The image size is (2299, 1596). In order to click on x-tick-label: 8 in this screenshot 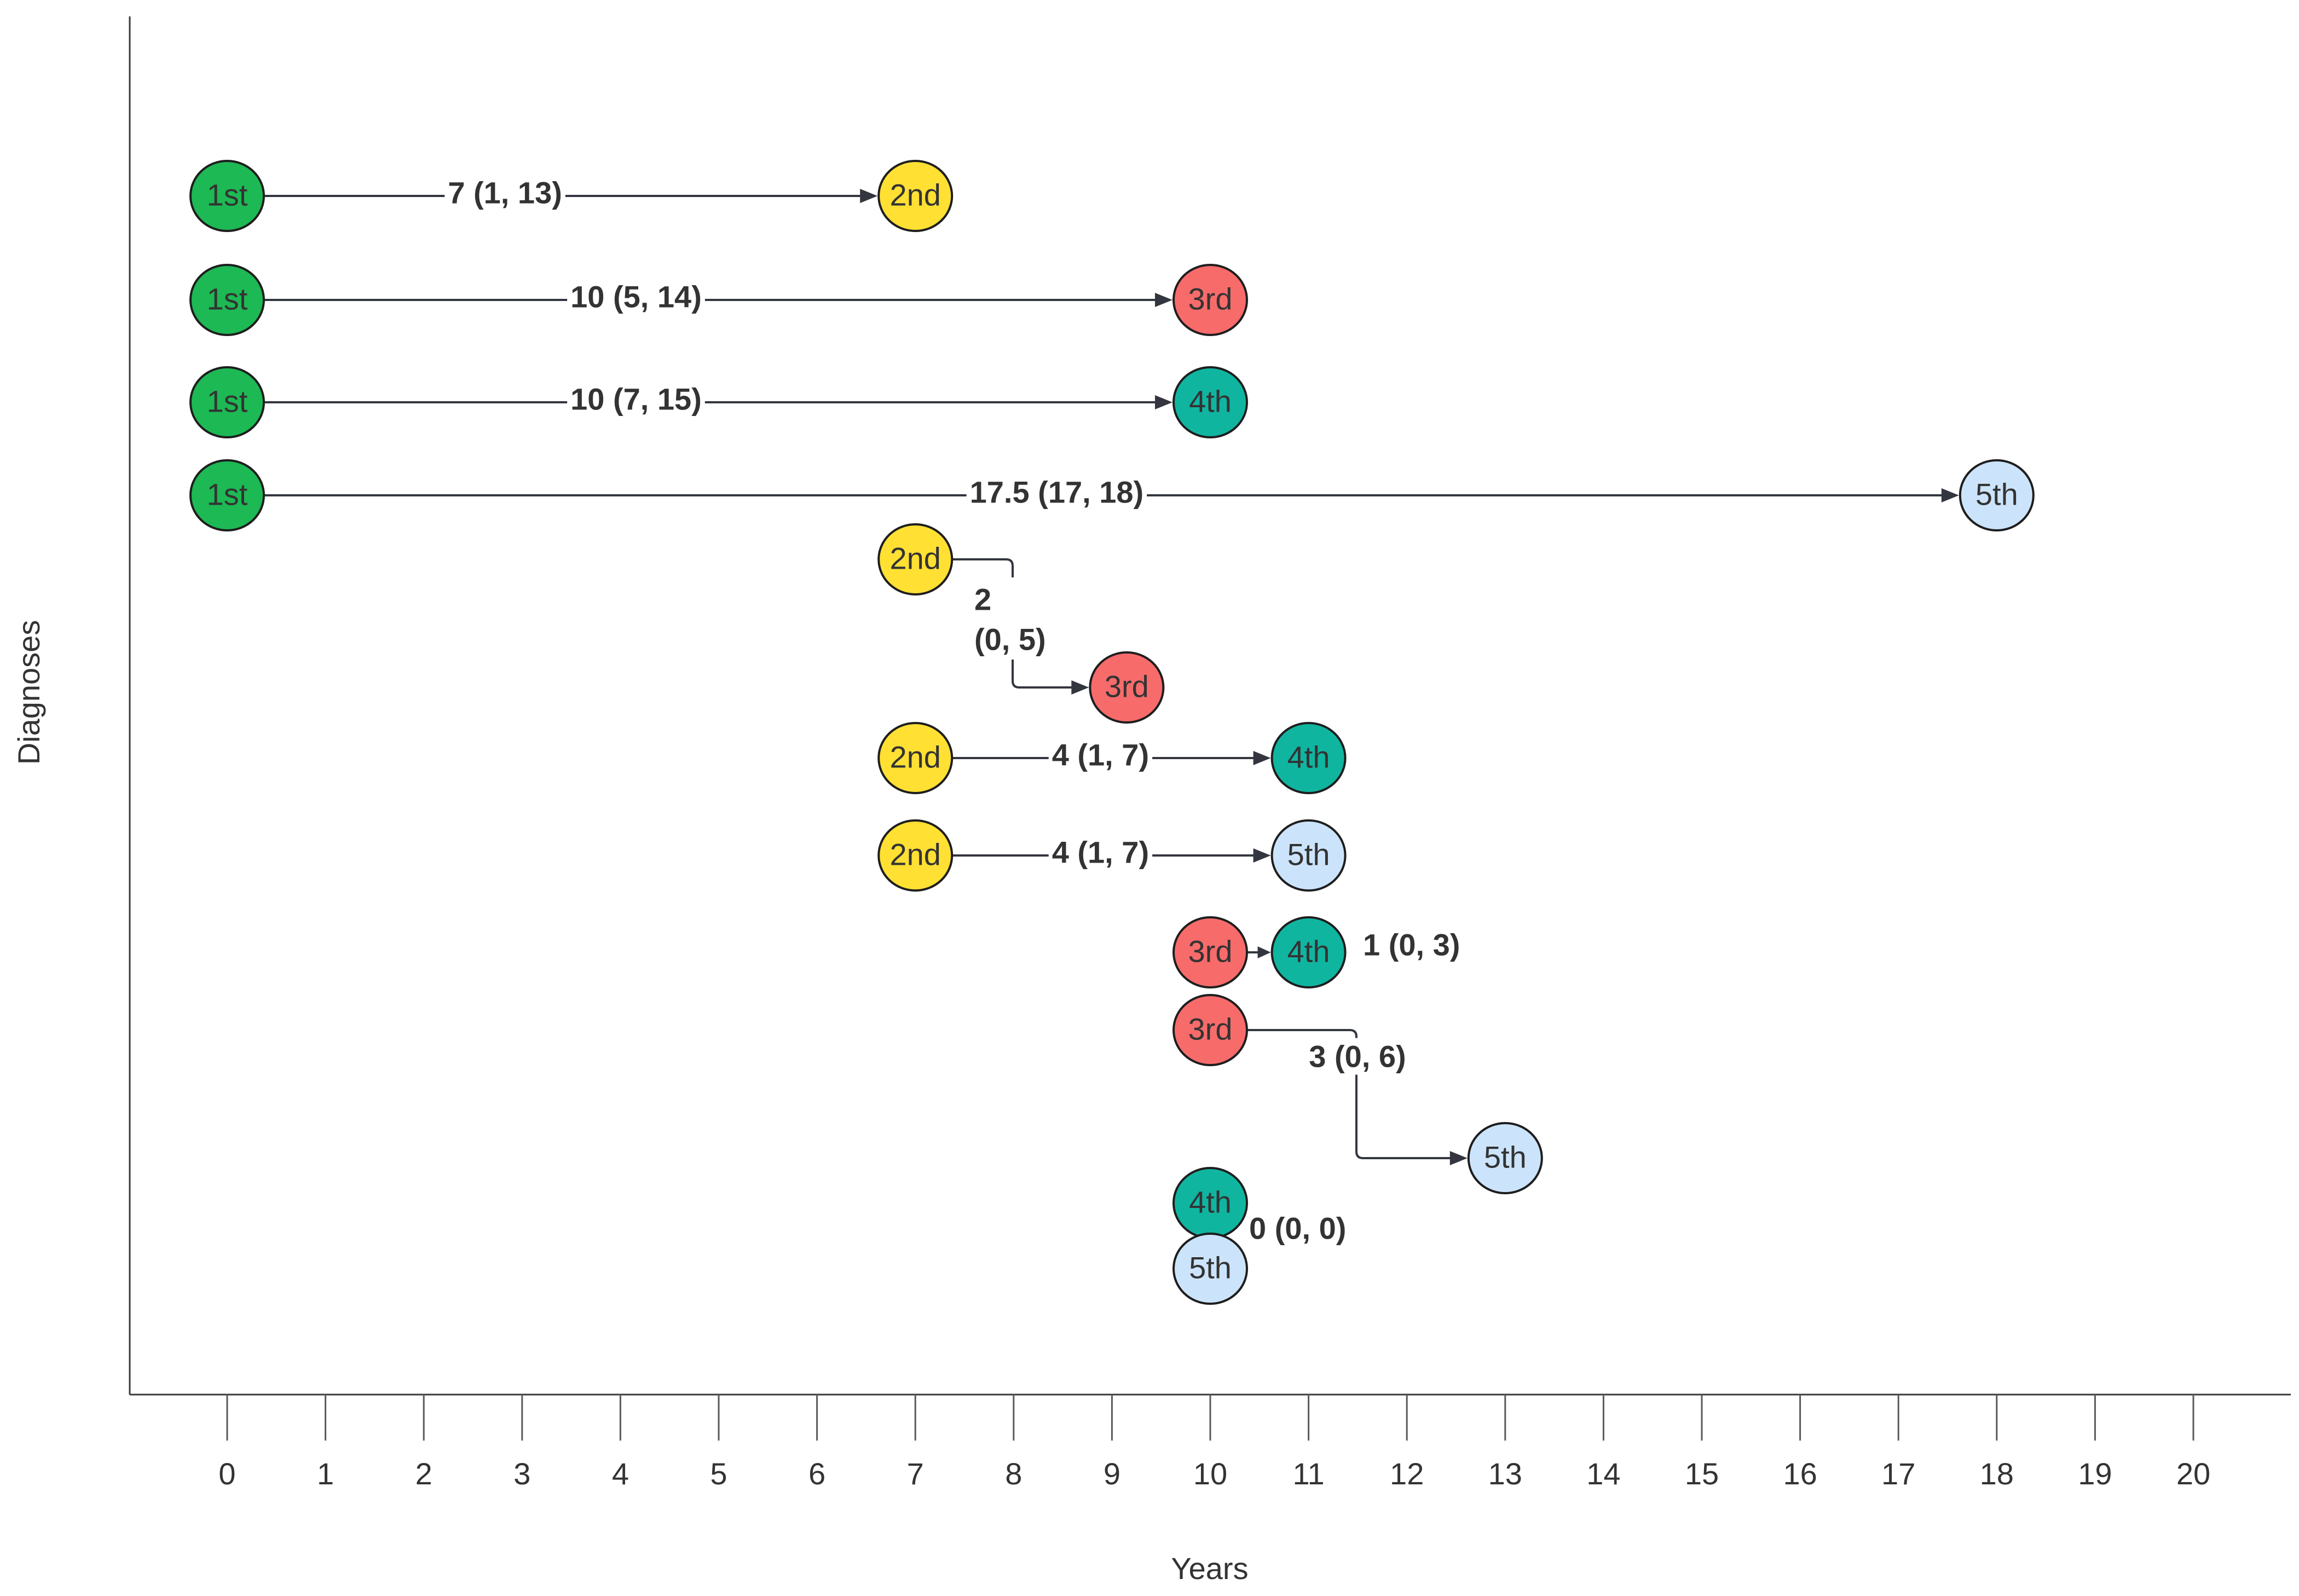, I will do `click(1014, 1473)`.